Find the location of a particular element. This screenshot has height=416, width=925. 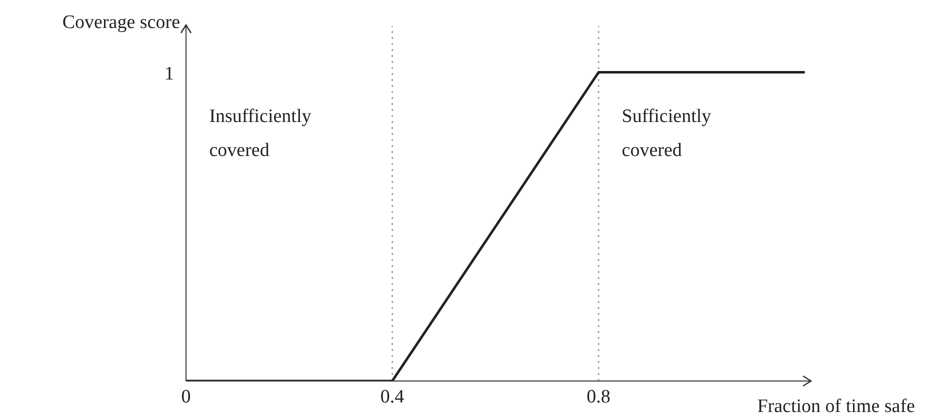

x-tick-label: 0.8 is located at coordinates (598, 397).